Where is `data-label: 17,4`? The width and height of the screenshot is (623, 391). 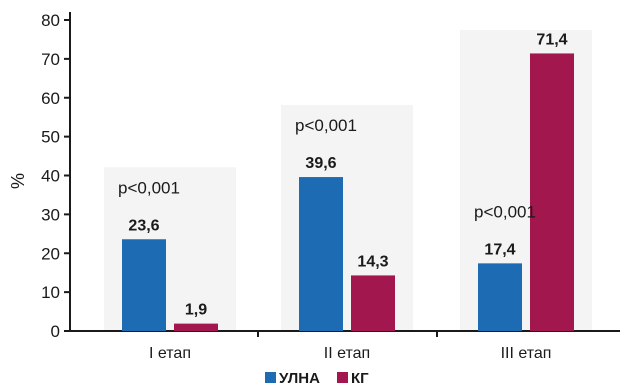
data-label: 17,4 is located at coordinates (499, 249).